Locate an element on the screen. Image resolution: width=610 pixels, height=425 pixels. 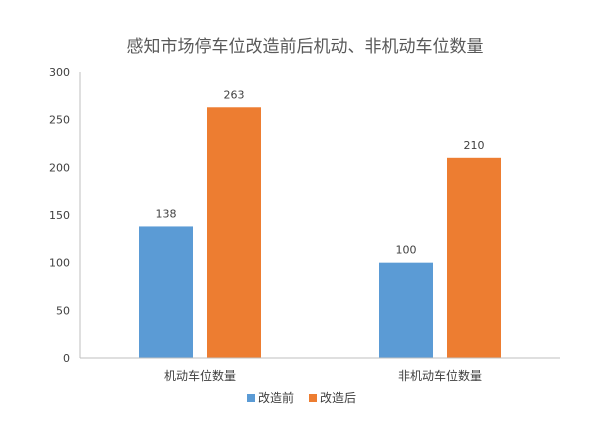
data-label: 210 is located at coordinates (474, 145).